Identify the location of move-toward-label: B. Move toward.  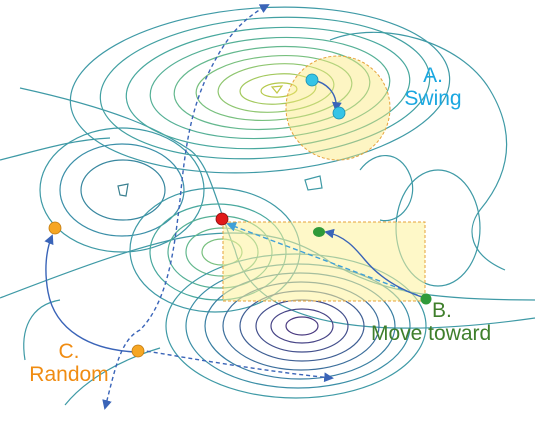
(431, 322).